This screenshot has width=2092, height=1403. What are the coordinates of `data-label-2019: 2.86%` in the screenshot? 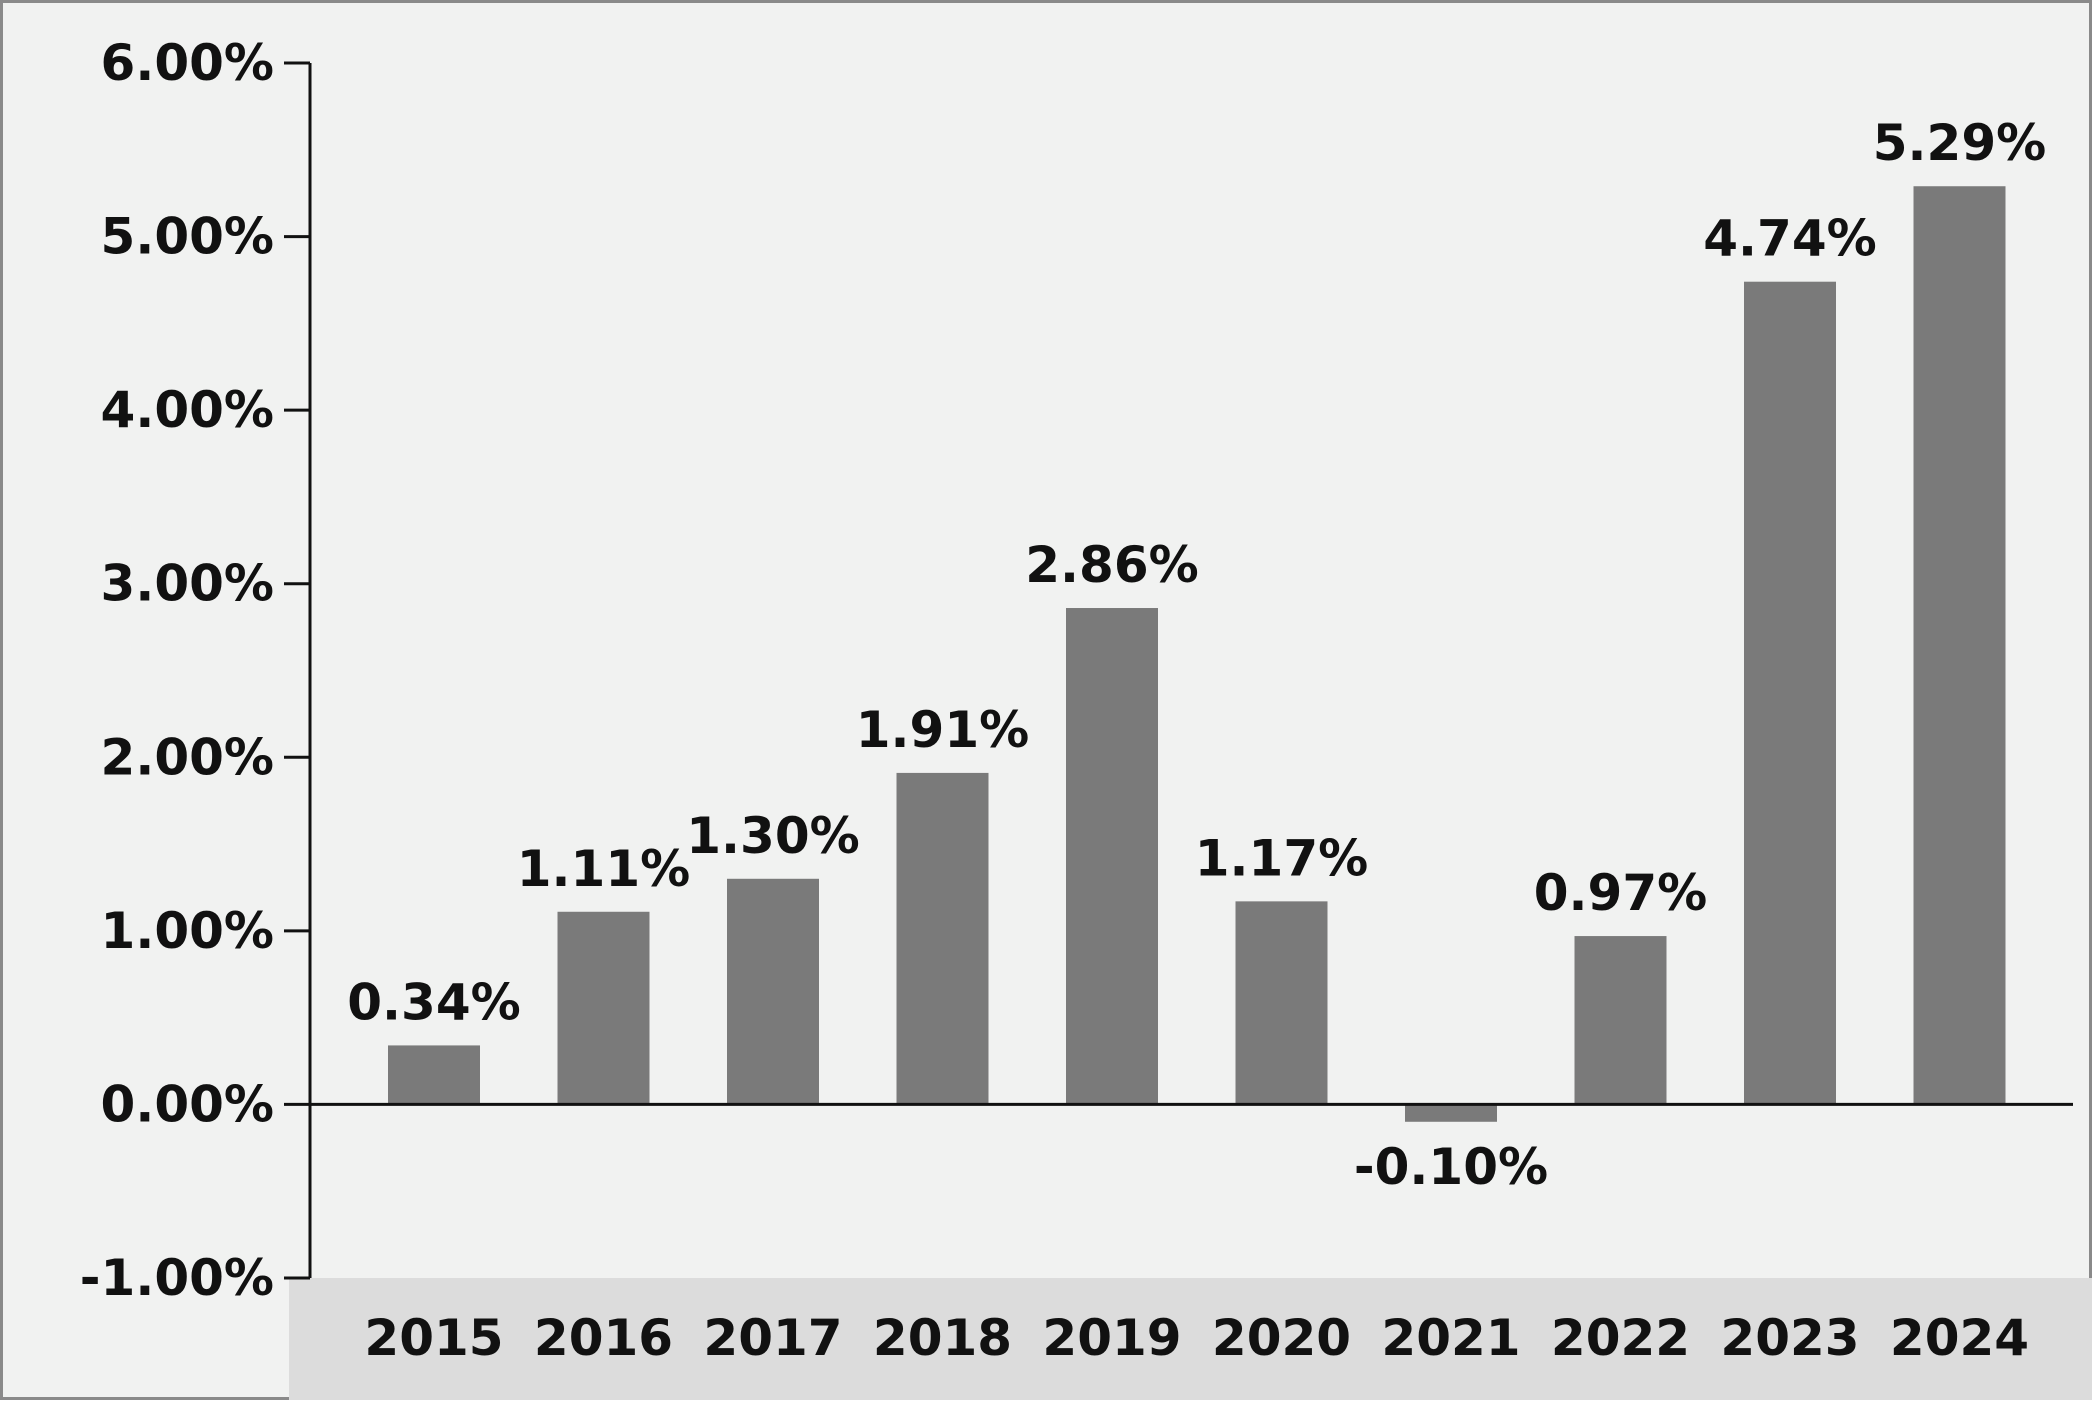 It's located at (1111, 565).